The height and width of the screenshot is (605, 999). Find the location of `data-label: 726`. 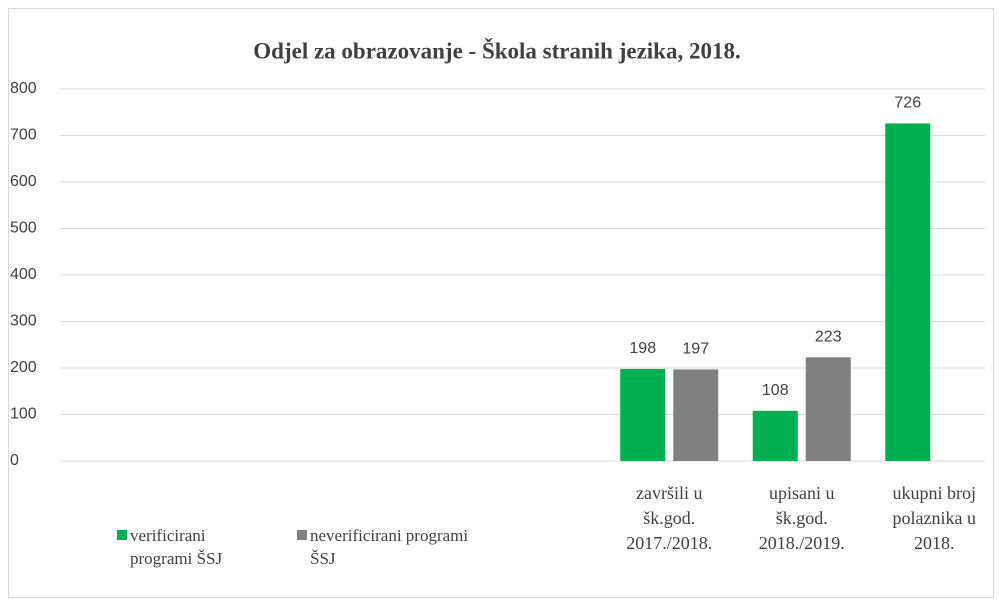

data-label: 726 is located at coordinates (907, 103).